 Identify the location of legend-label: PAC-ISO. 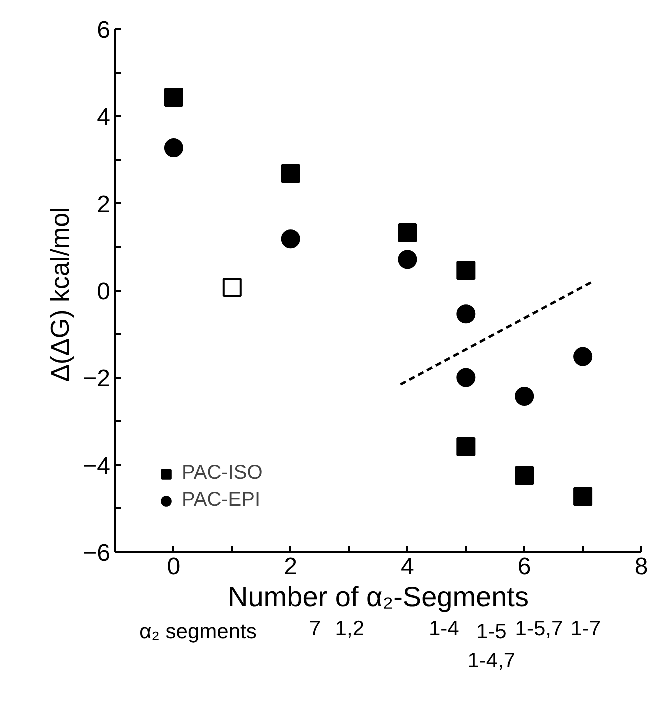
(222, 473).